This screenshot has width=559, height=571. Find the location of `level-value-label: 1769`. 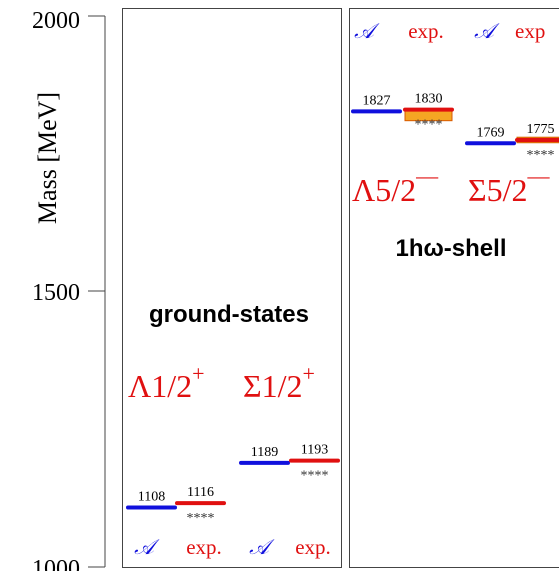

level-value-label: 1769 is located at coordinates (491, 132).